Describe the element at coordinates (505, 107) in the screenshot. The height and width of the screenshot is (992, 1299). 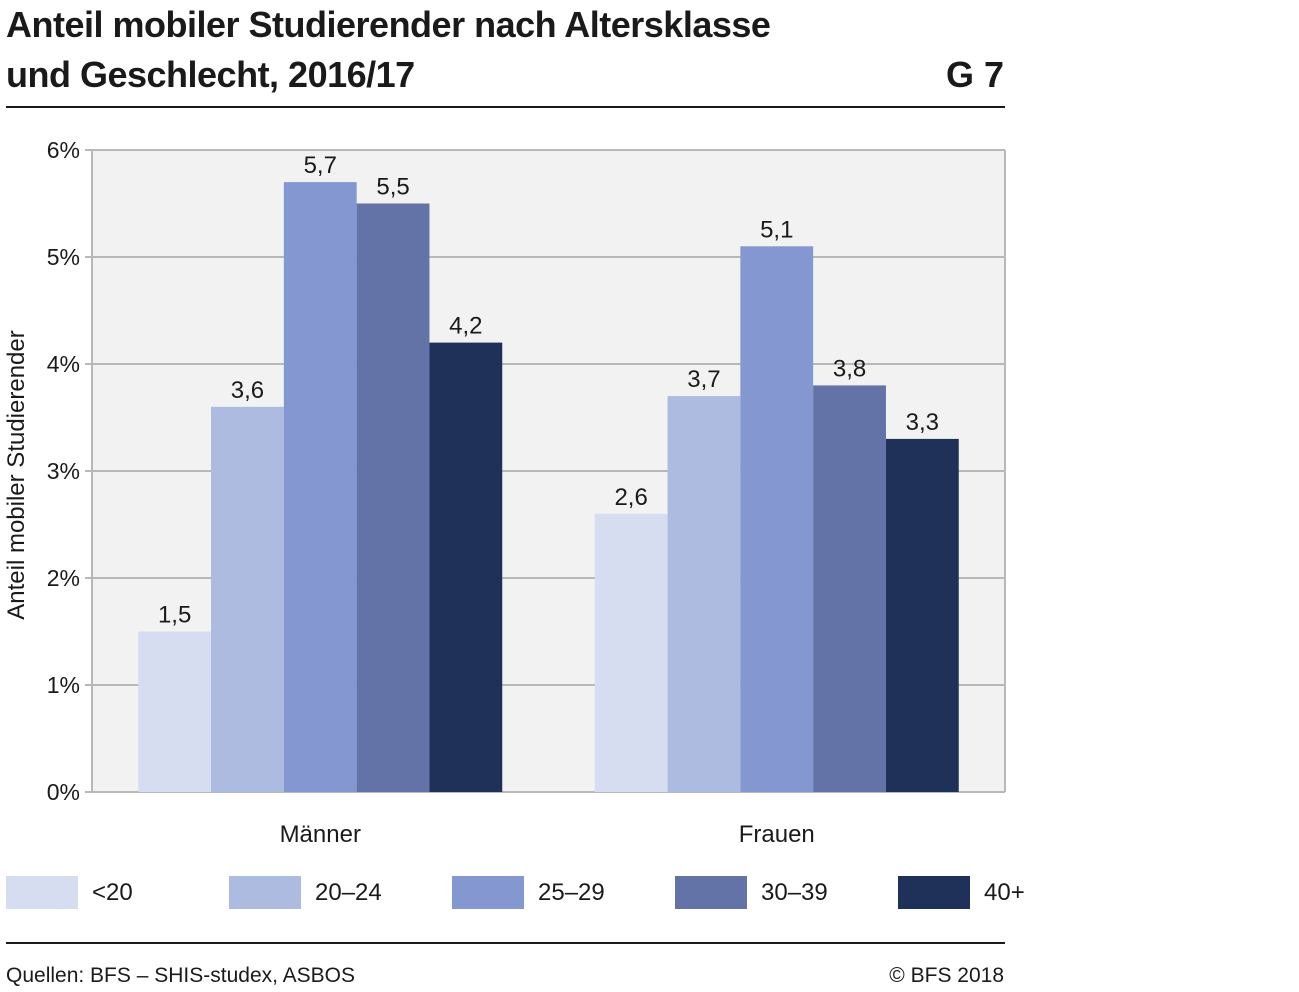
I see `header-rule` at that location.